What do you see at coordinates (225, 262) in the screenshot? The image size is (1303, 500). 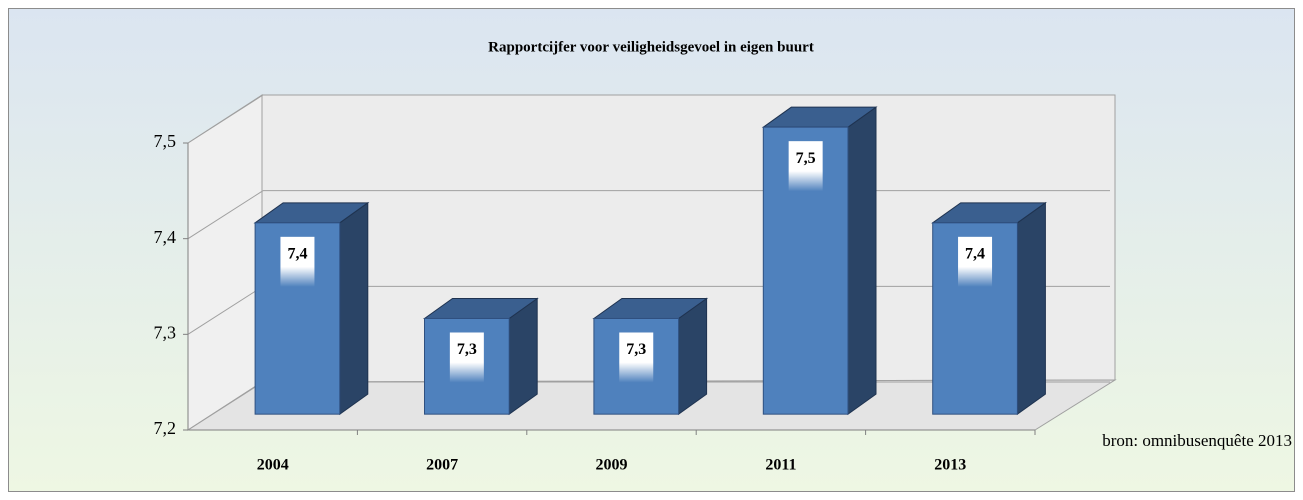 I see `side-wall` at bounding box center [225, 262].